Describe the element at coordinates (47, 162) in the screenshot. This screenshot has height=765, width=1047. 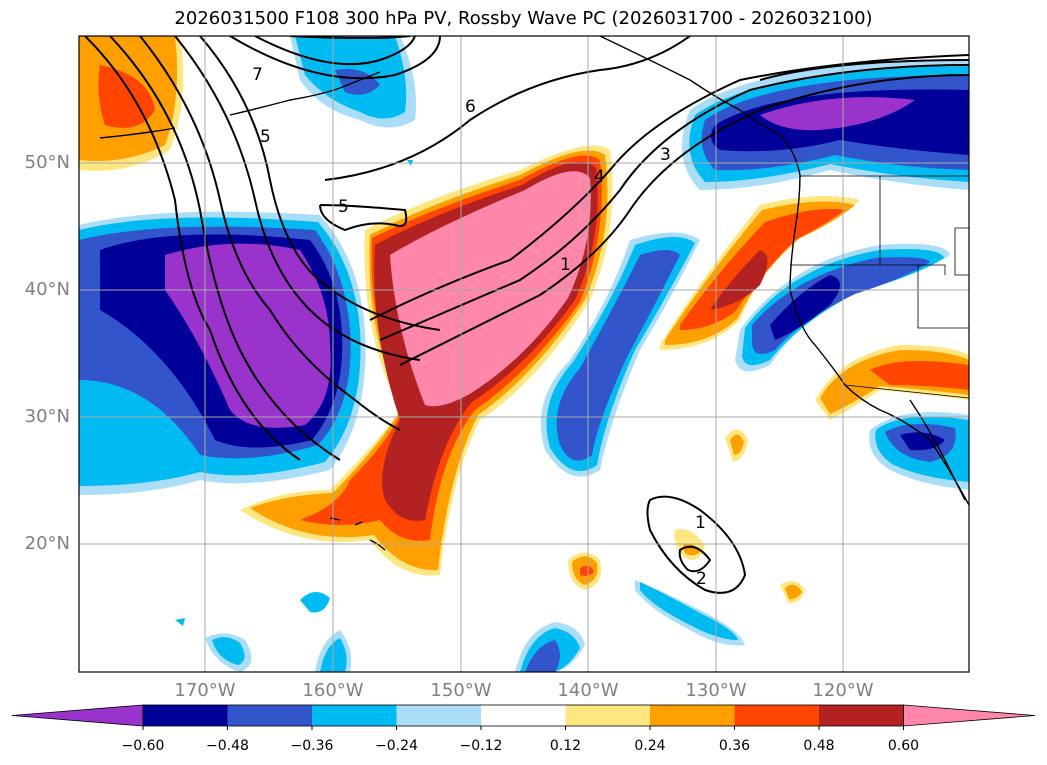
I see `lat-label: 50°N` at that location.